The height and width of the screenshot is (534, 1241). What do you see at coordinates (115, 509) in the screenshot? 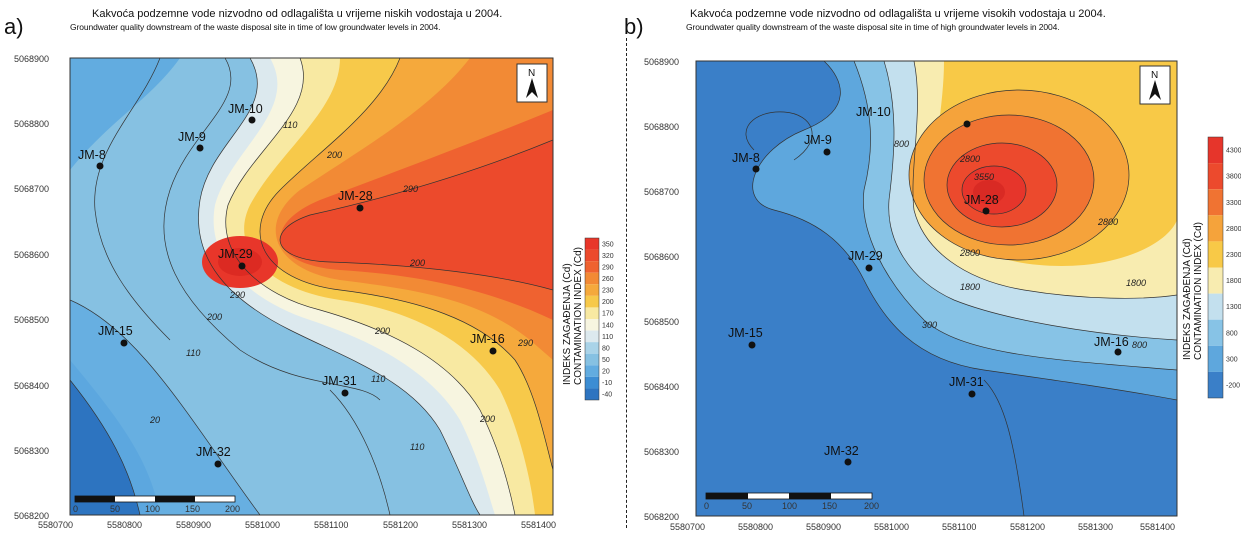
I see `svg-text: 50` at bounding box center [115, 509].